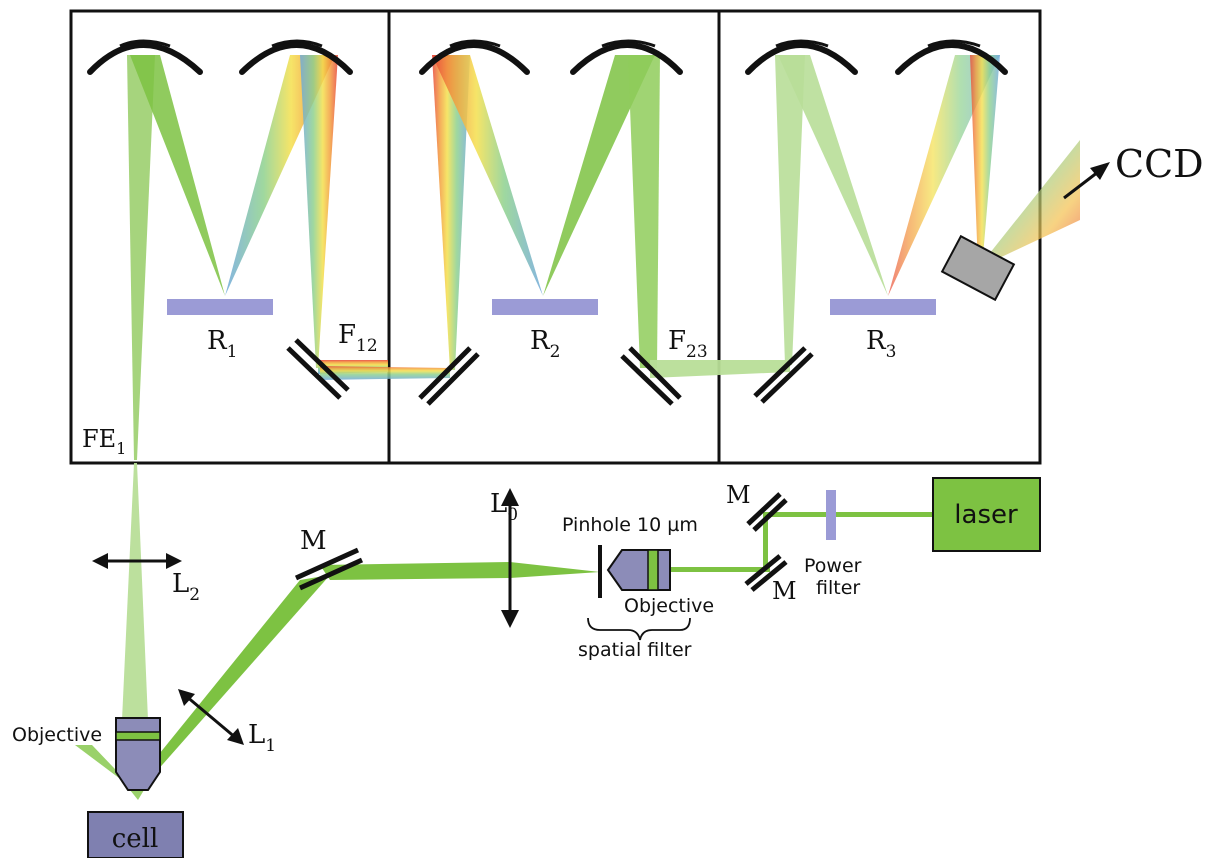  What do you see at coordinates (881, 344) in the screenshot?
I see `r3-label: R3` at bounding box center [881, 344].